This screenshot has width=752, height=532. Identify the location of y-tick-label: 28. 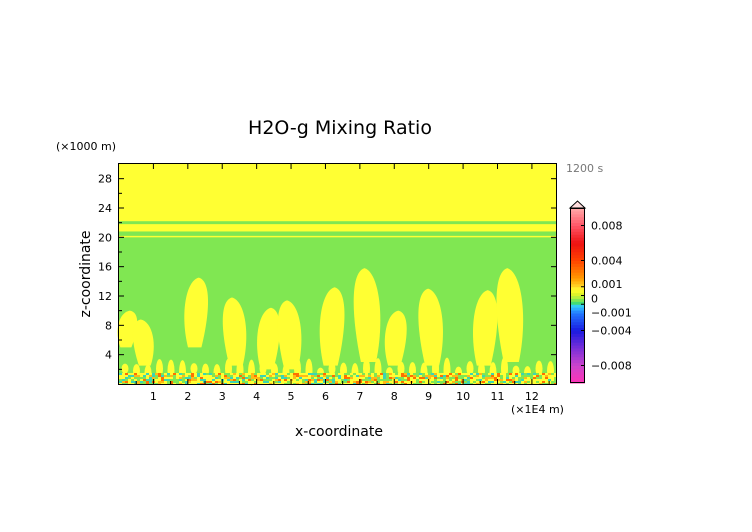
(105, 179).